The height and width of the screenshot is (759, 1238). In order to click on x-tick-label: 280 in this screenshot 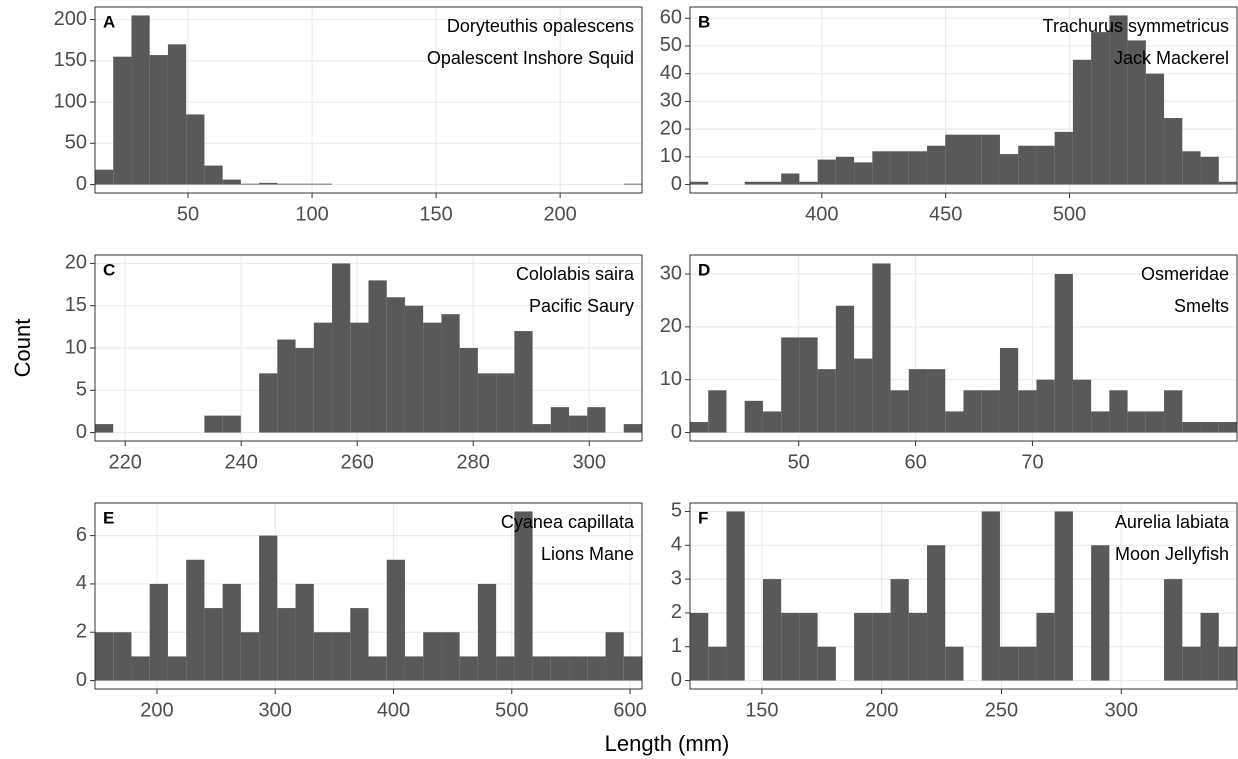, I will do `click(473, 462)`.